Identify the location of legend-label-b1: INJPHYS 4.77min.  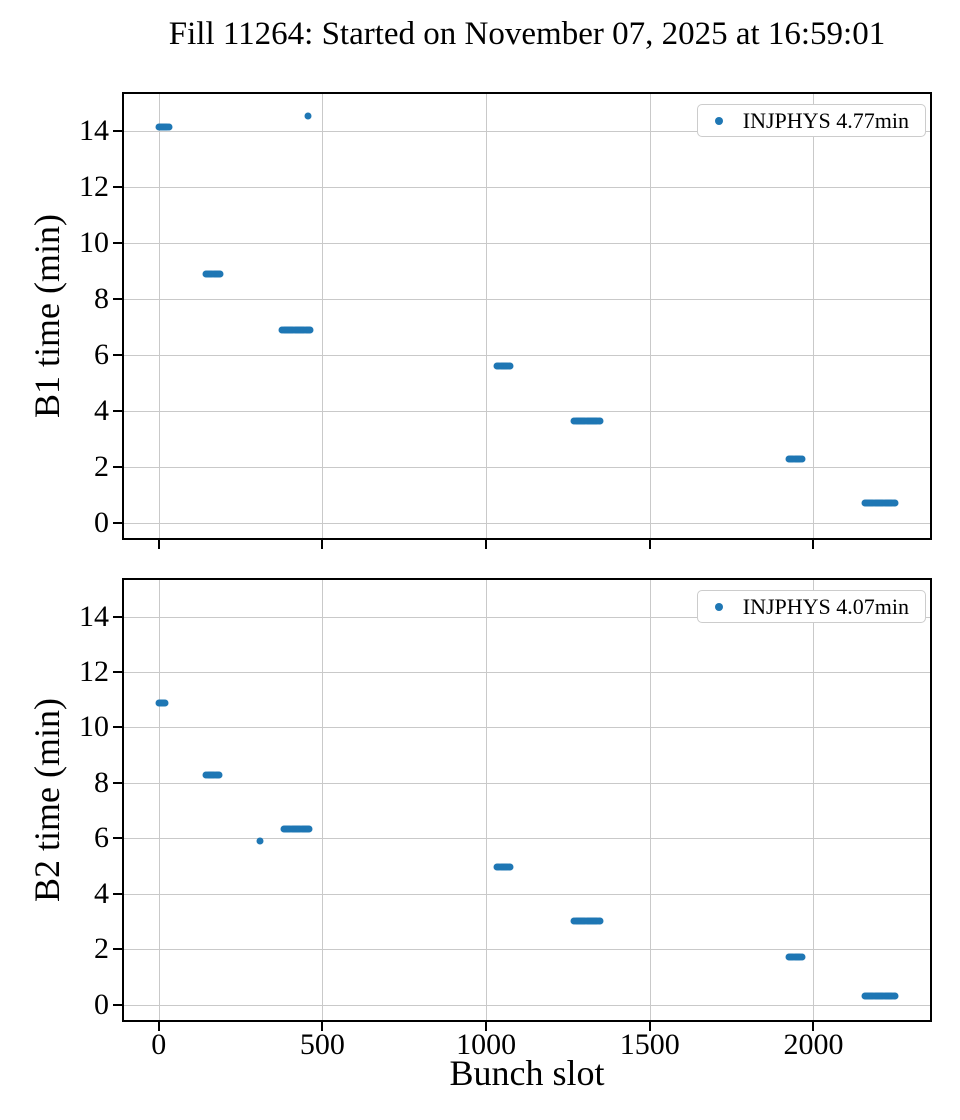
(825, 120).